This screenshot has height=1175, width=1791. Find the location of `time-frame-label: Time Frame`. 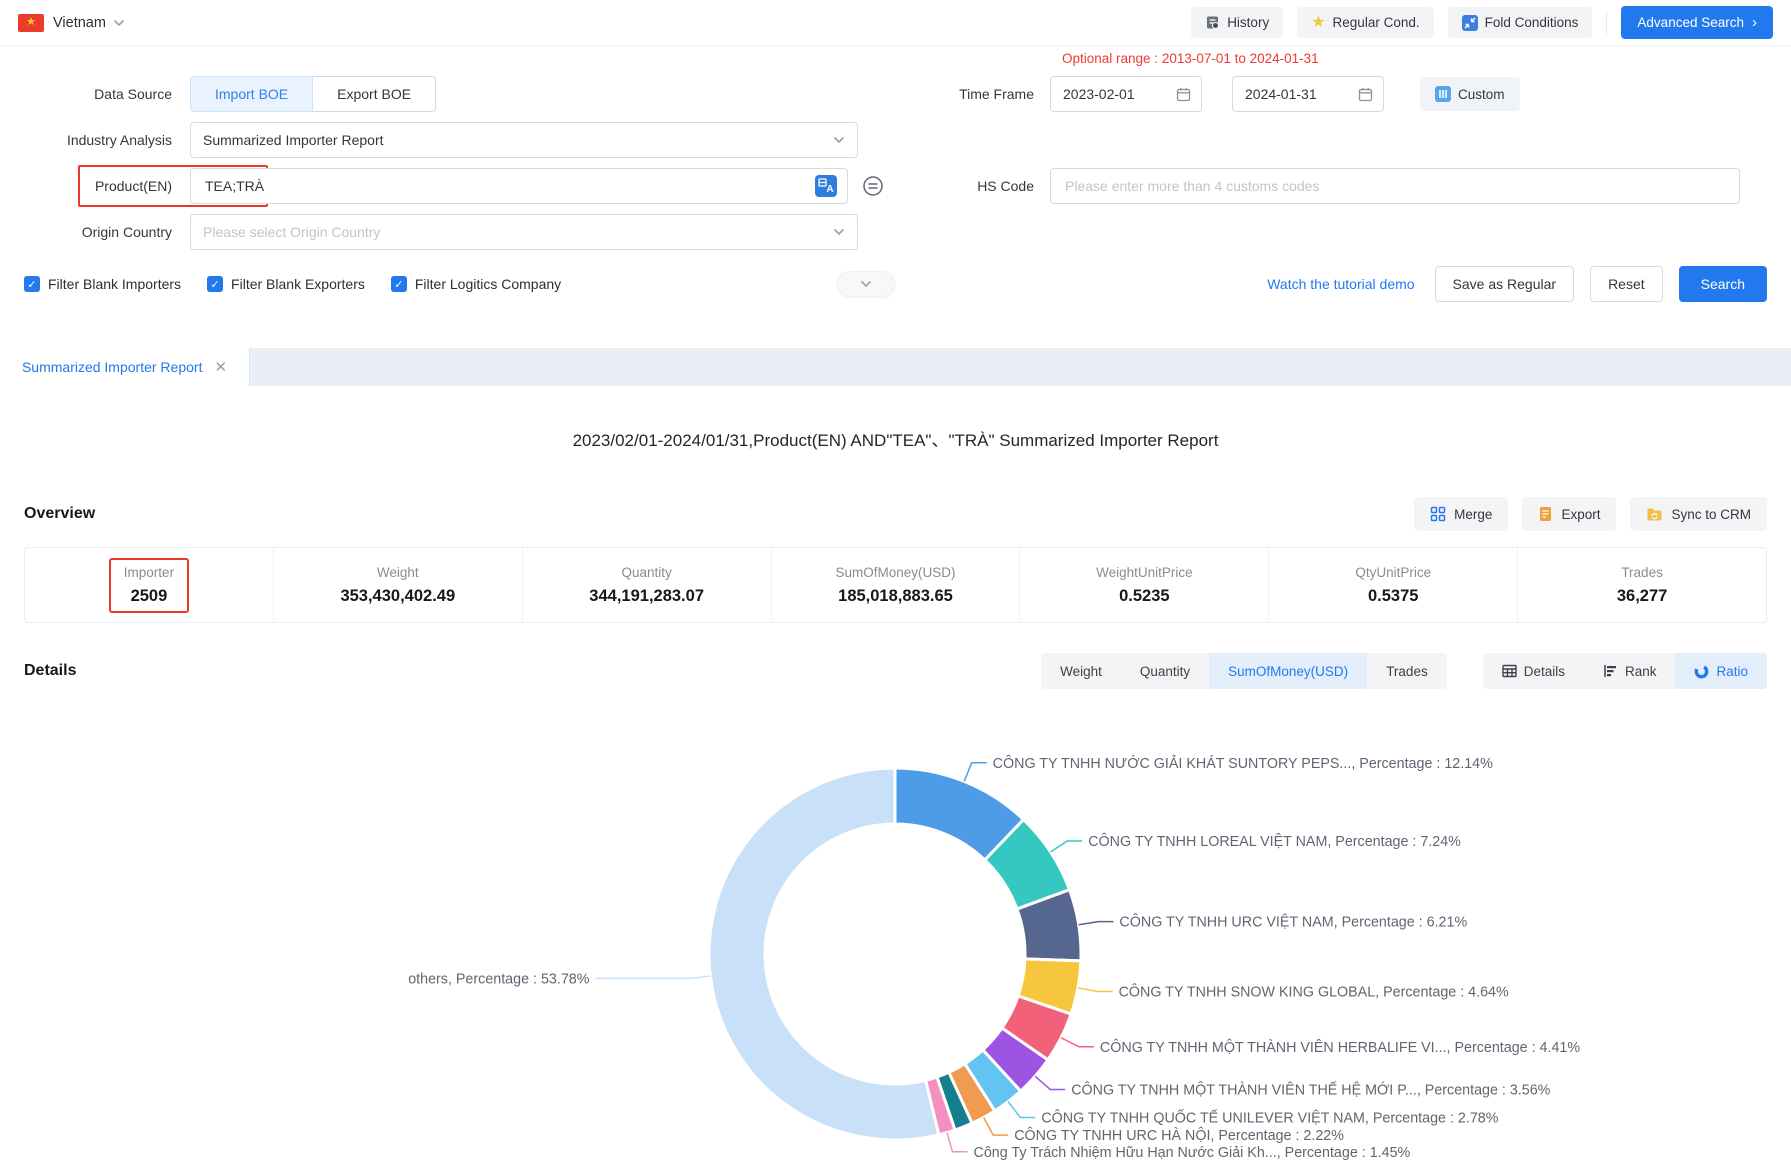

time-frame-label: Time Frame is located at coordinates (996, 94).